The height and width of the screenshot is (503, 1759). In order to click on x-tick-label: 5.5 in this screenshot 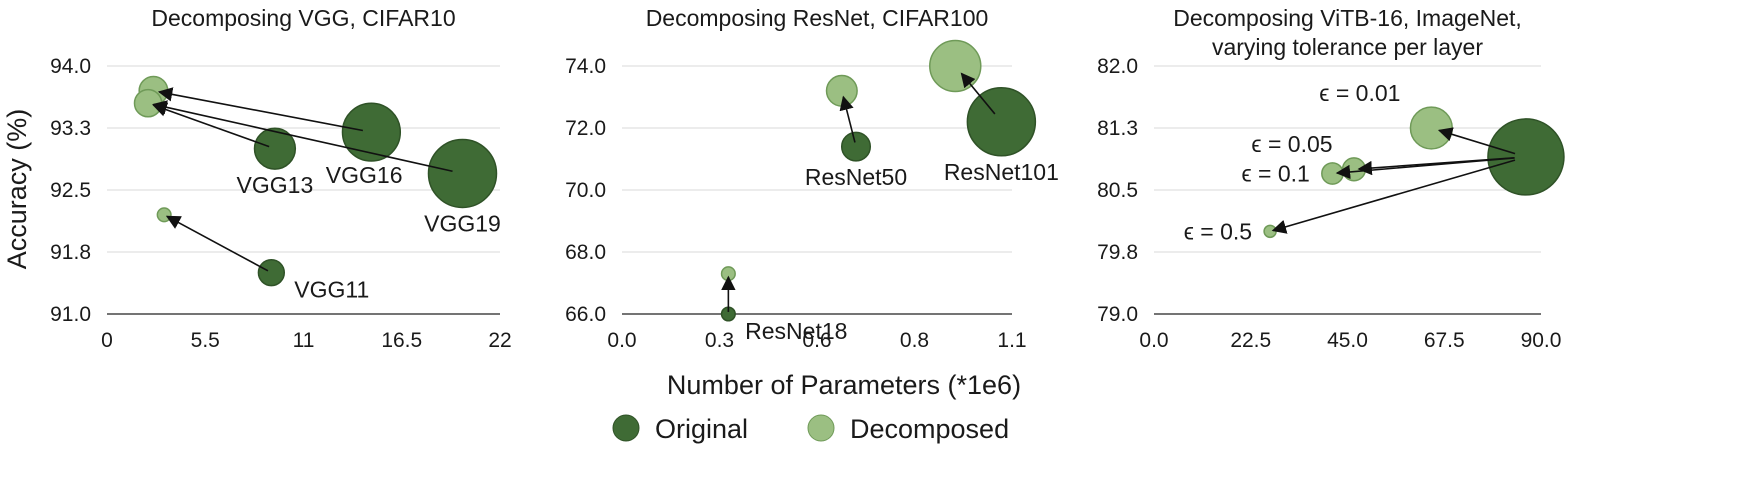, I will do `click(205, 340)`.